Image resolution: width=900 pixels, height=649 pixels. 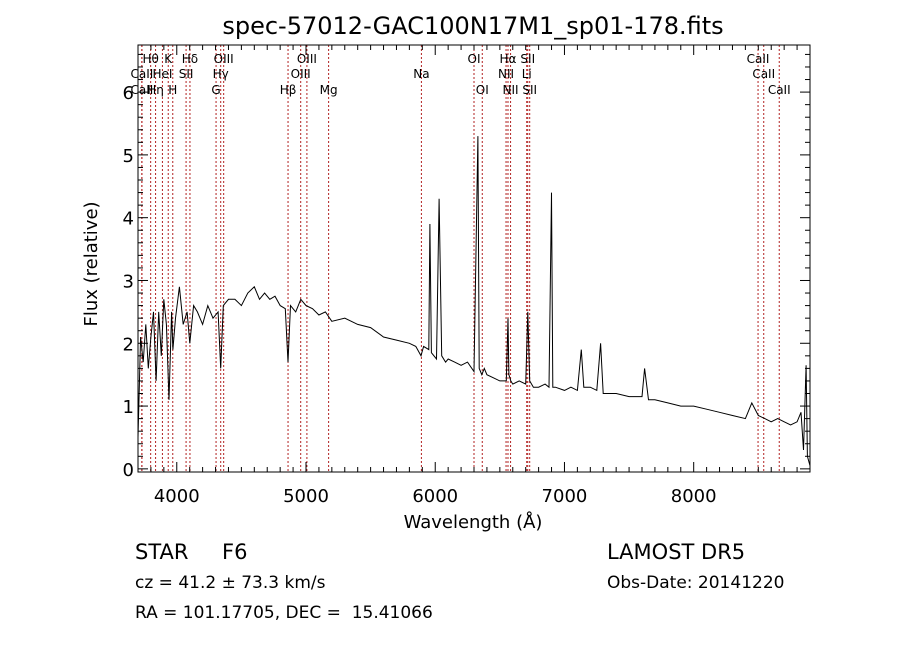 What do you see at coordinates (306, 496) in the screenshot?
I see `x-tick-label: 5000` at bounding box center [306, 496].